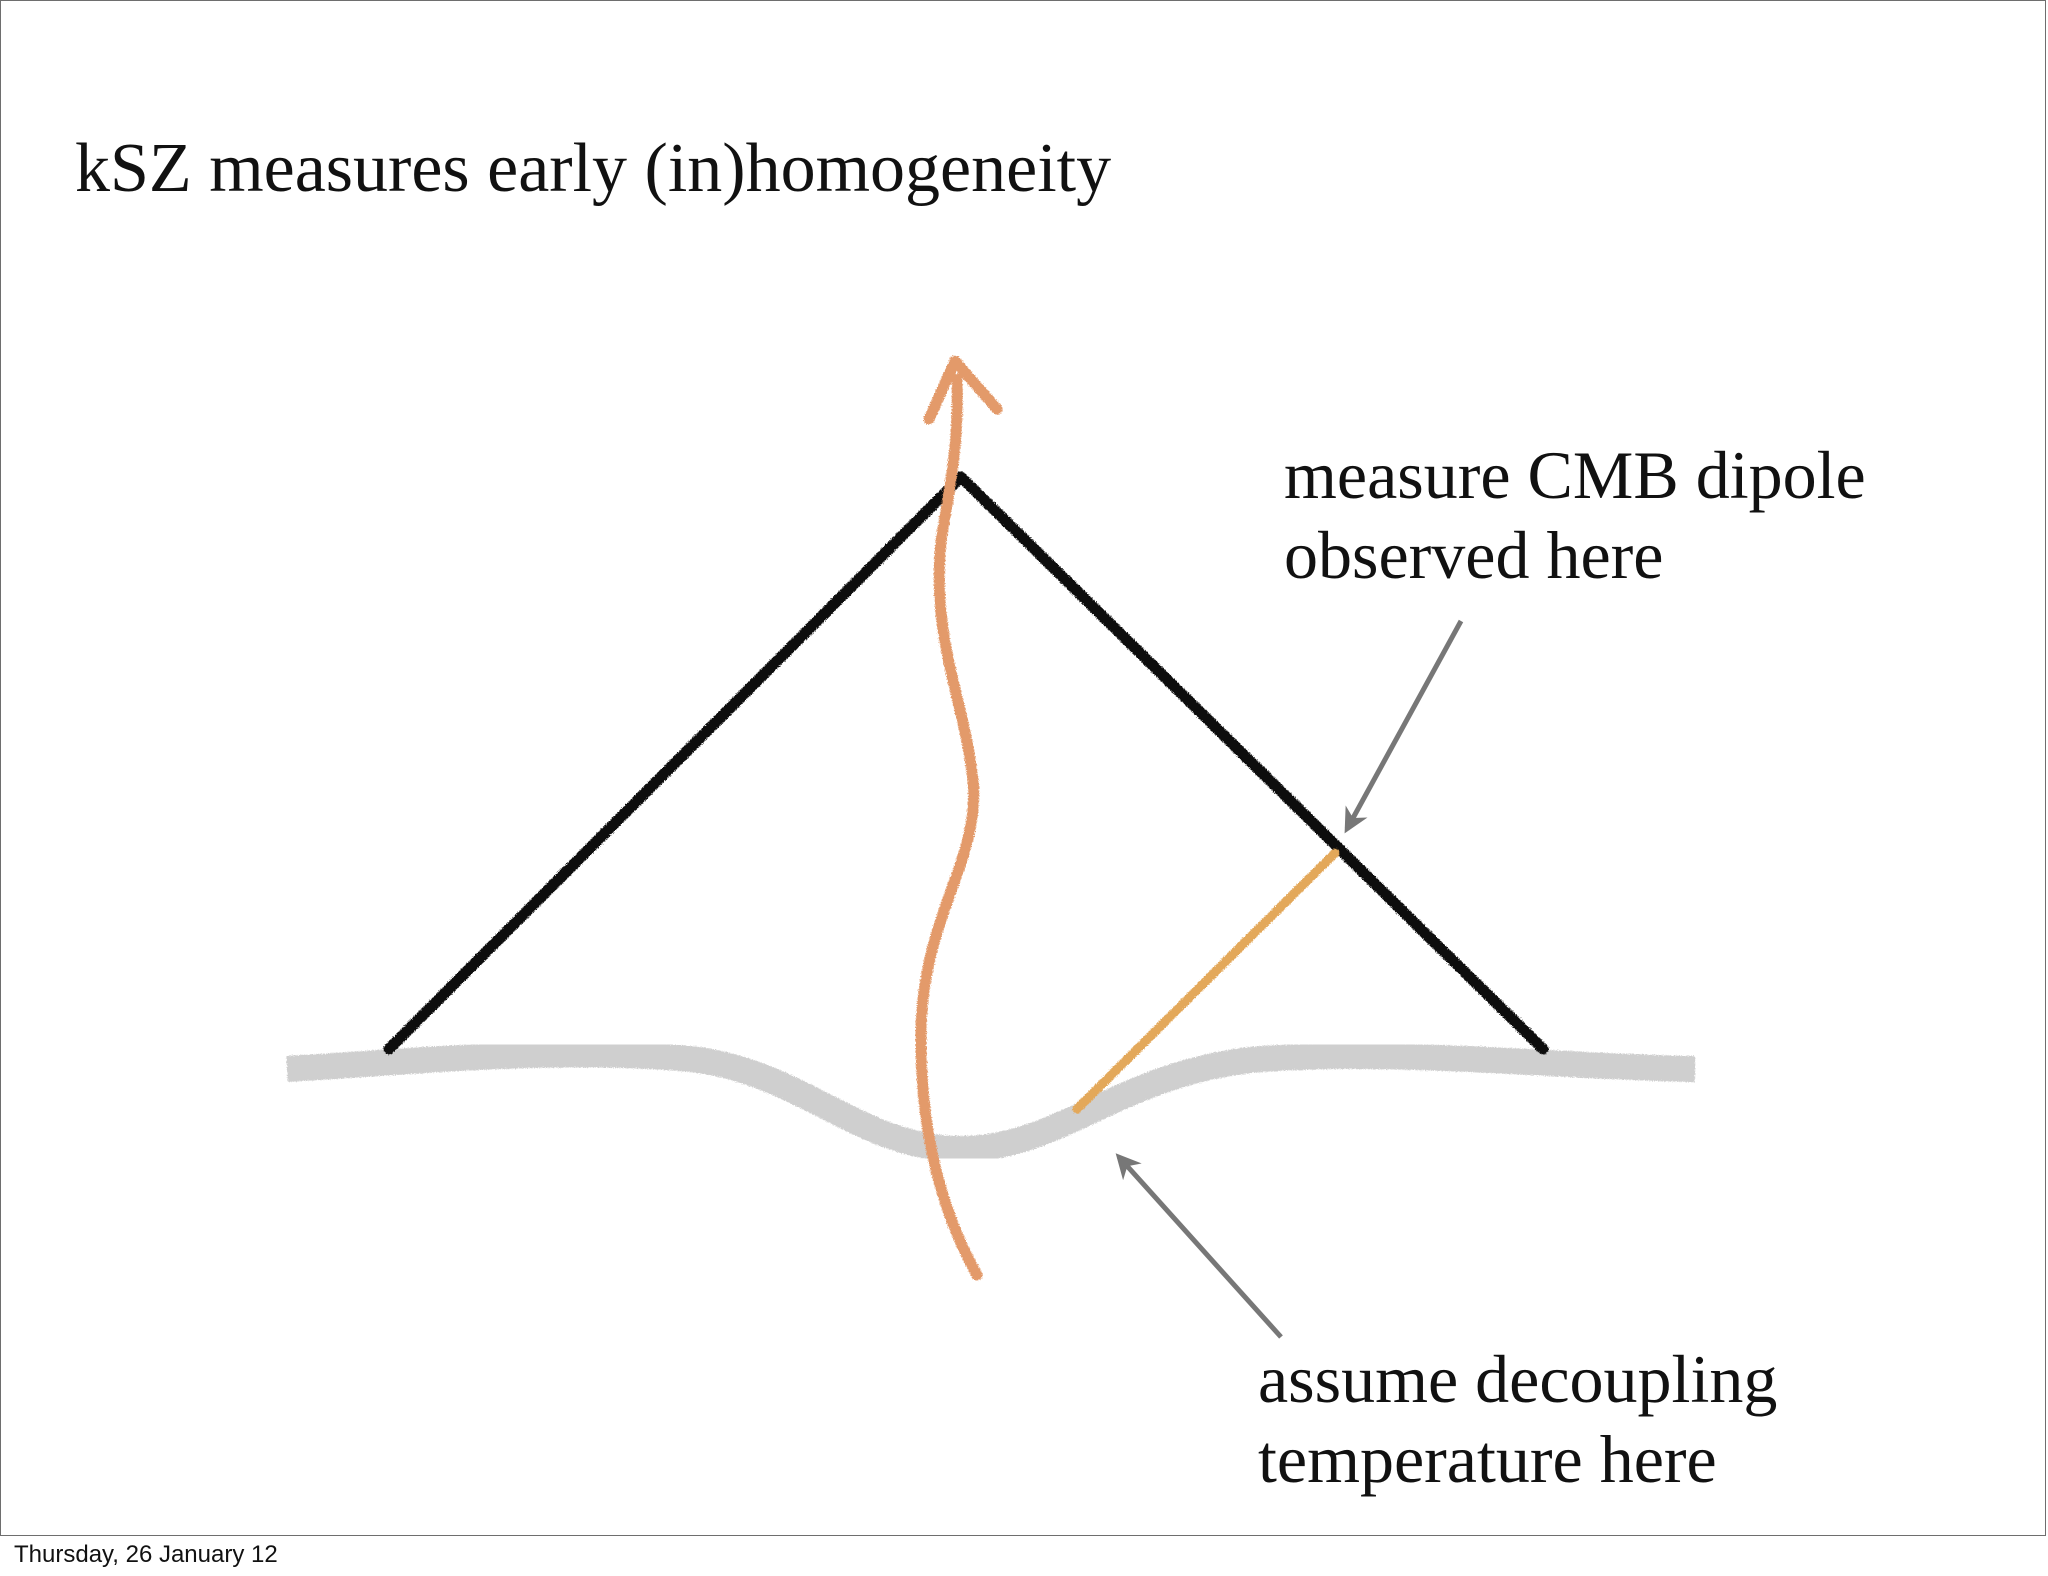 This screenshot has width=2048, height=1576. What do you see at coordinates (1575, 515) in the screenshot?
I see `dipole-label: measure CMB dipole observed here` at bounding box center [1575, 515].